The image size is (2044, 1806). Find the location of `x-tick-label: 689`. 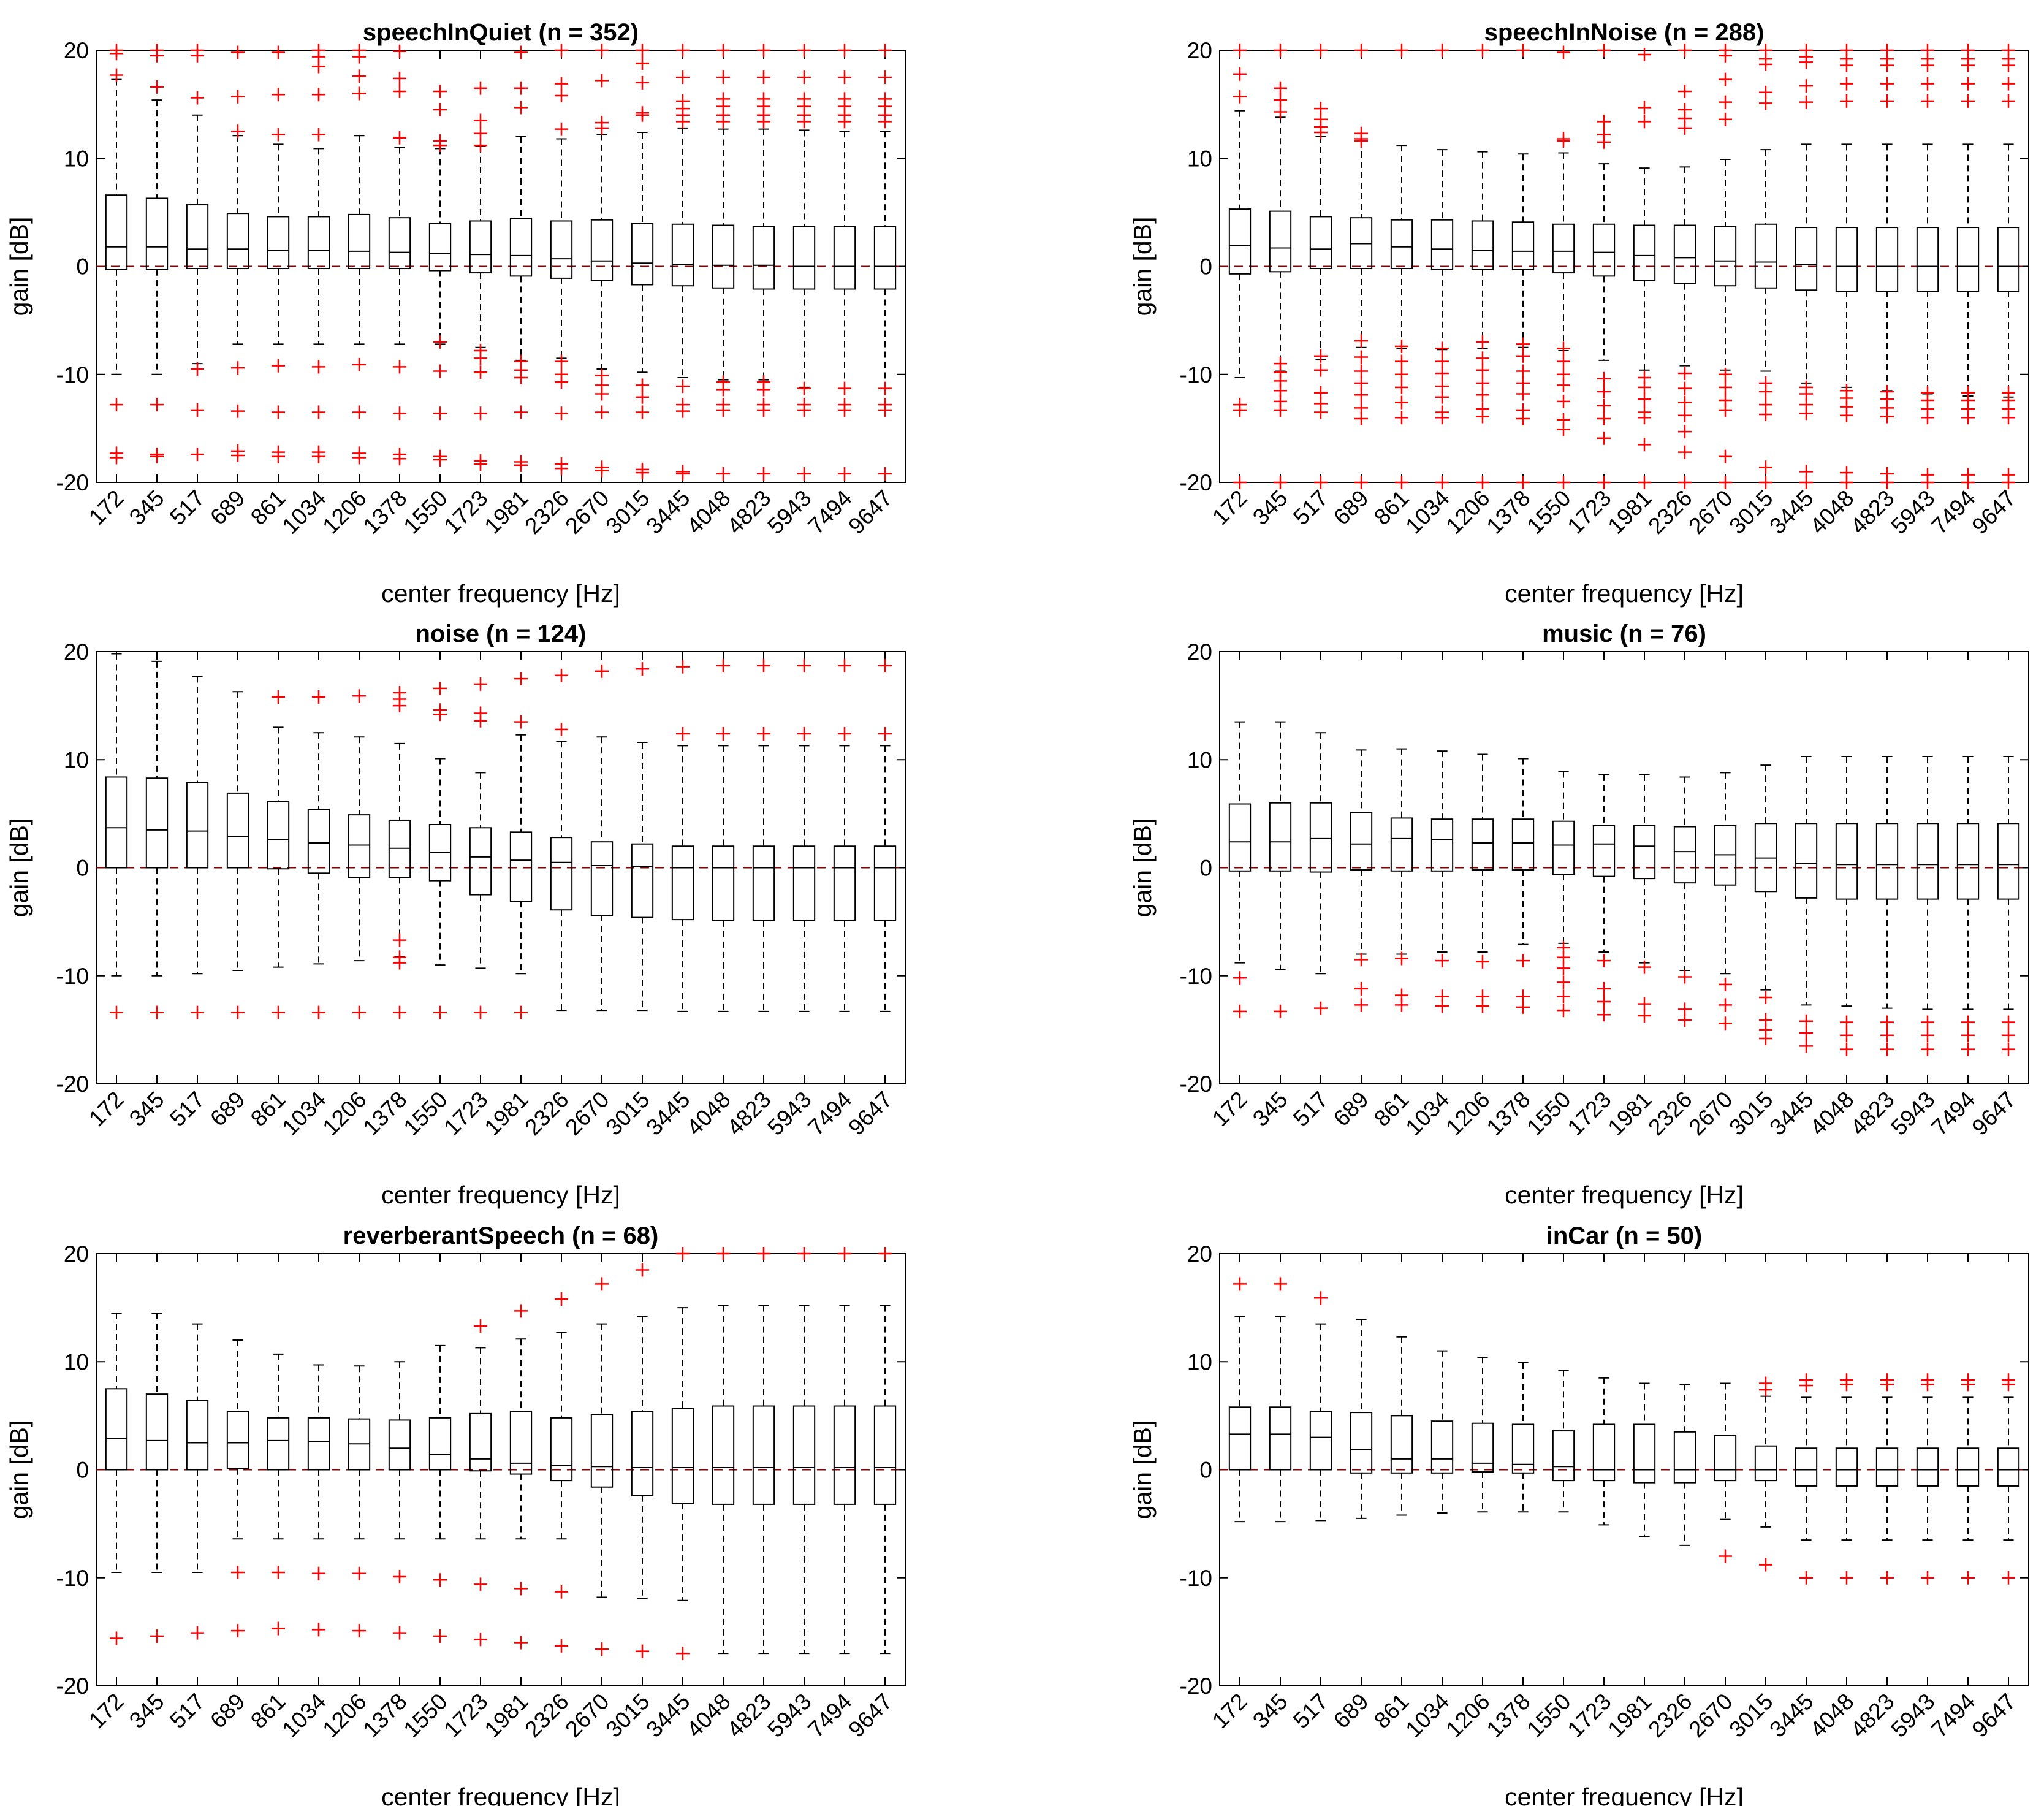

x-tick-label: 689 is located at coordinates (228, 1109).